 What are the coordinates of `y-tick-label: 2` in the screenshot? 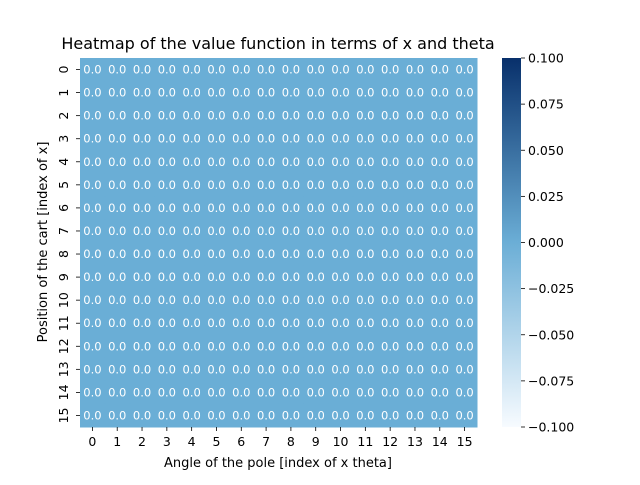 It's located at (63, 116).